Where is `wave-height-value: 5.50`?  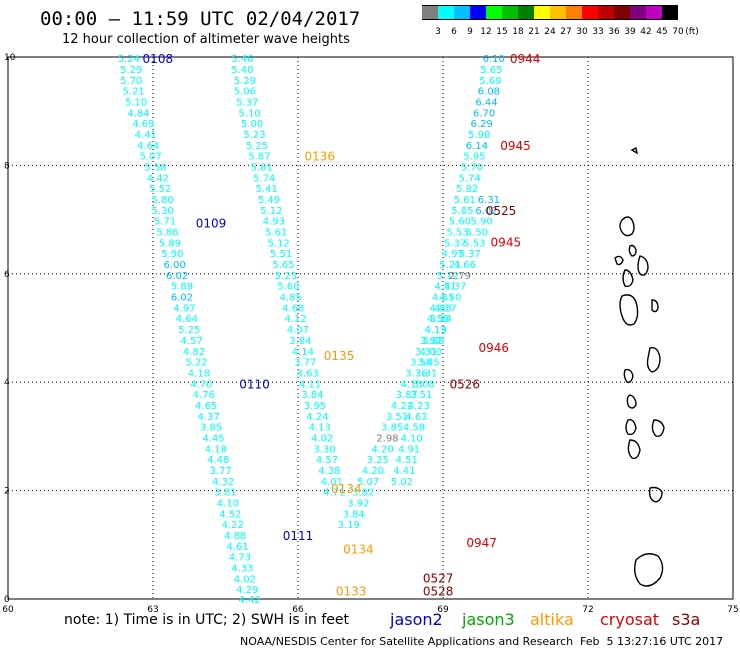
wave-height-value: 5.50 is located at coordinates (477, 233).